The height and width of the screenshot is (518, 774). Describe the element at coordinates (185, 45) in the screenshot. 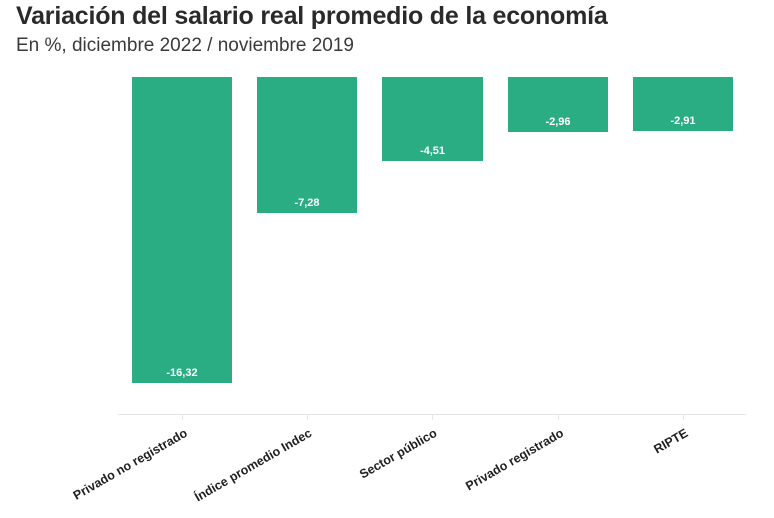

I see `chart-subtitle: En %, diciembre 2022 / noviembre 2019` at that location.